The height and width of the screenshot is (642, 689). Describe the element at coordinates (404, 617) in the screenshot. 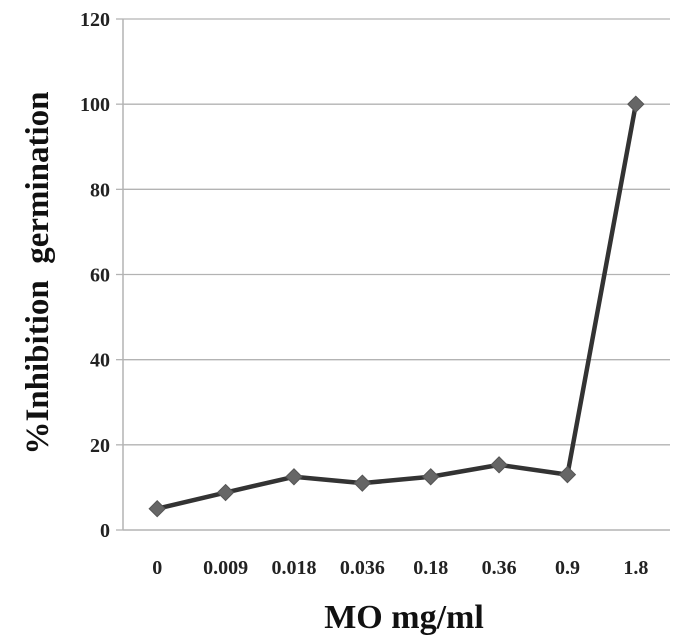

I see `x-axis-title: MO mg/ml` at that location.